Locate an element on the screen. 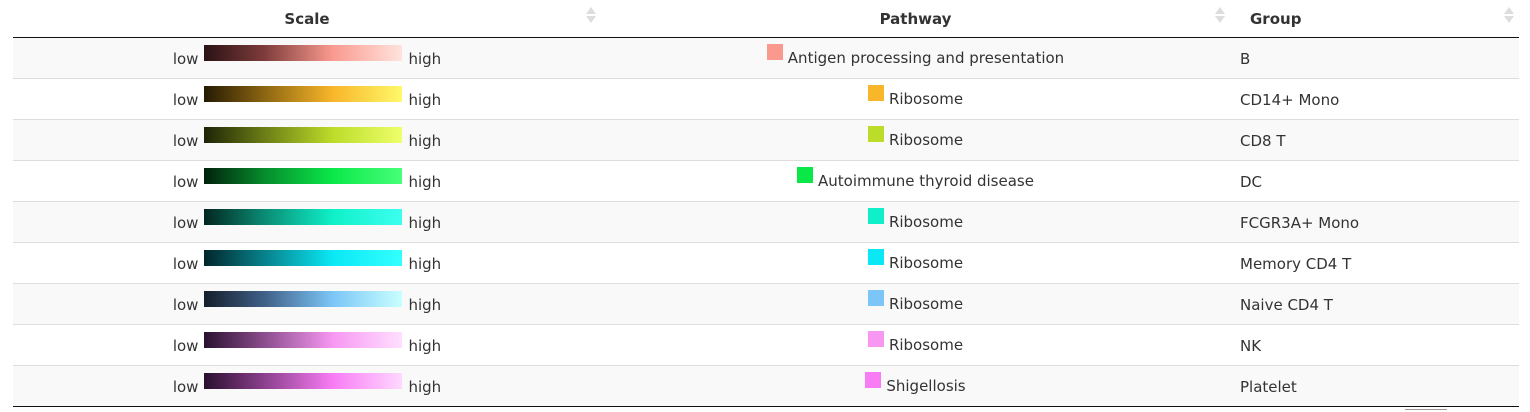 The height and width of the screenshot is (412, 1530). column-header-label: Group is located at coordinates (1276, 18).